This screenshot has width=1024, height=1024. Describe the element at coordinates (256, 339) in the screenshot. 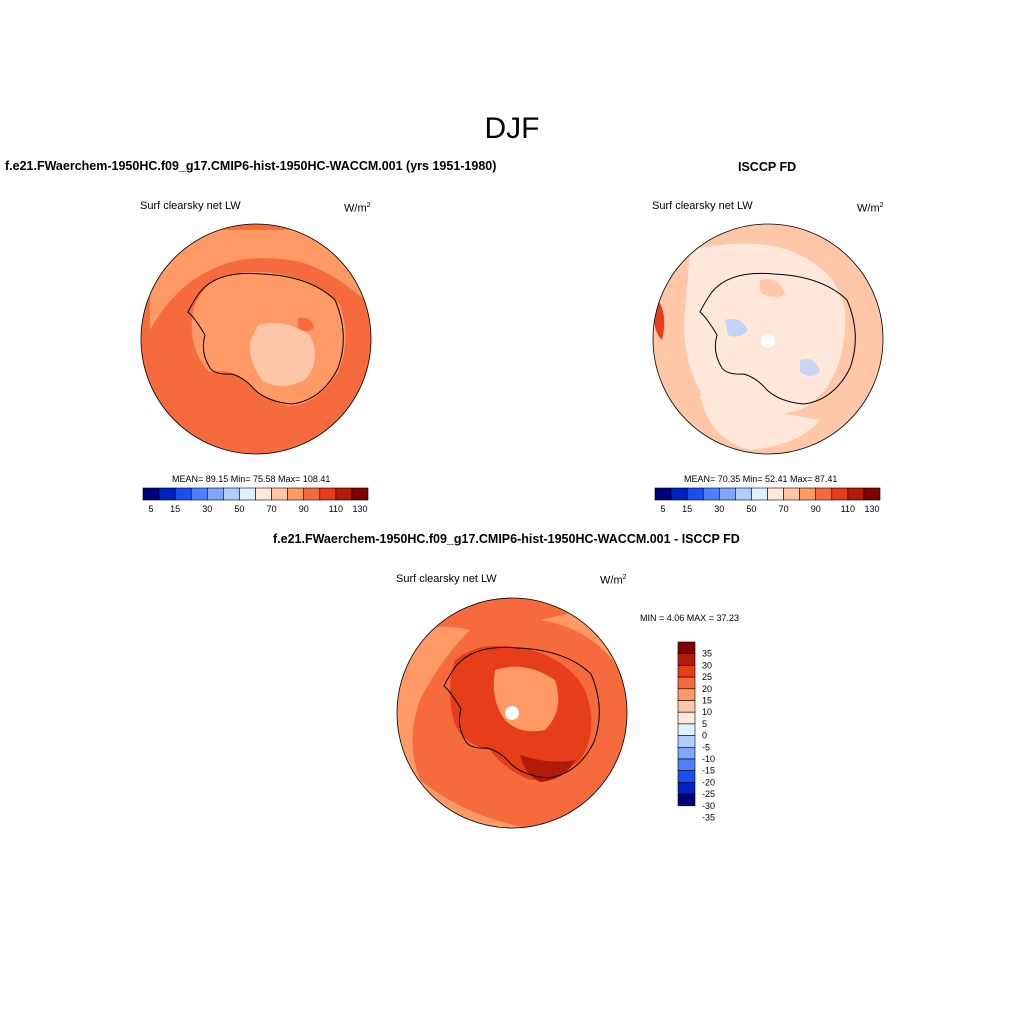

I see `model-map` at that location.